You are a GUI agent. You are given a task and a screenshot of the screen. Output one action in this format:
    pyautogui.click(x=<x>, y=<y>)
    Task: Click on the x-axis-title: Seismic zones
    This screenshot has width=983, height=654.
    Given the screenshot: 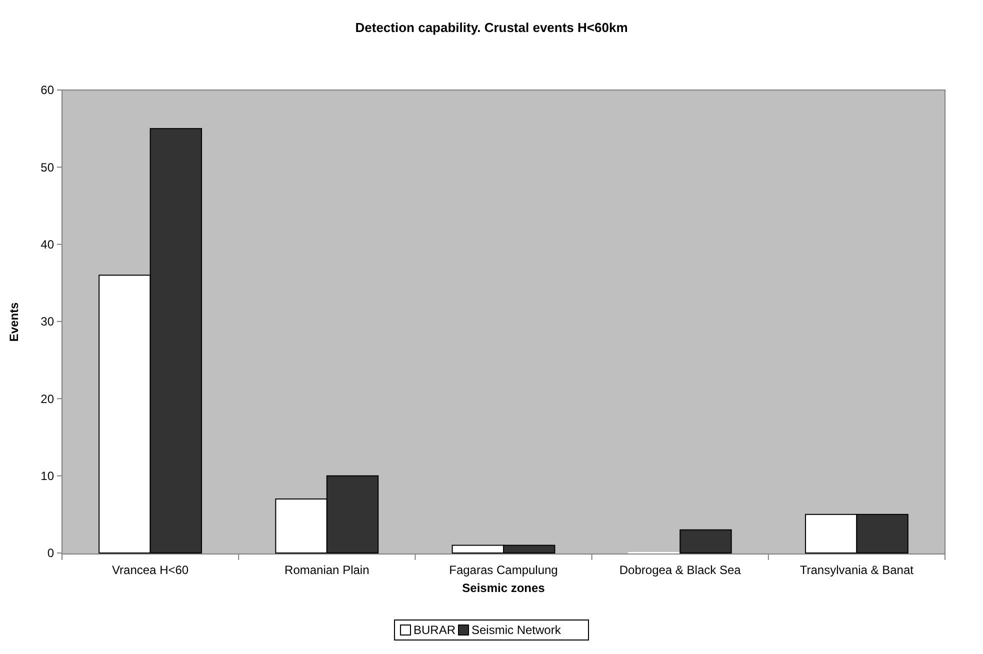 What is the action you would take?
    pyautogui.click(x=504, y=588)
    